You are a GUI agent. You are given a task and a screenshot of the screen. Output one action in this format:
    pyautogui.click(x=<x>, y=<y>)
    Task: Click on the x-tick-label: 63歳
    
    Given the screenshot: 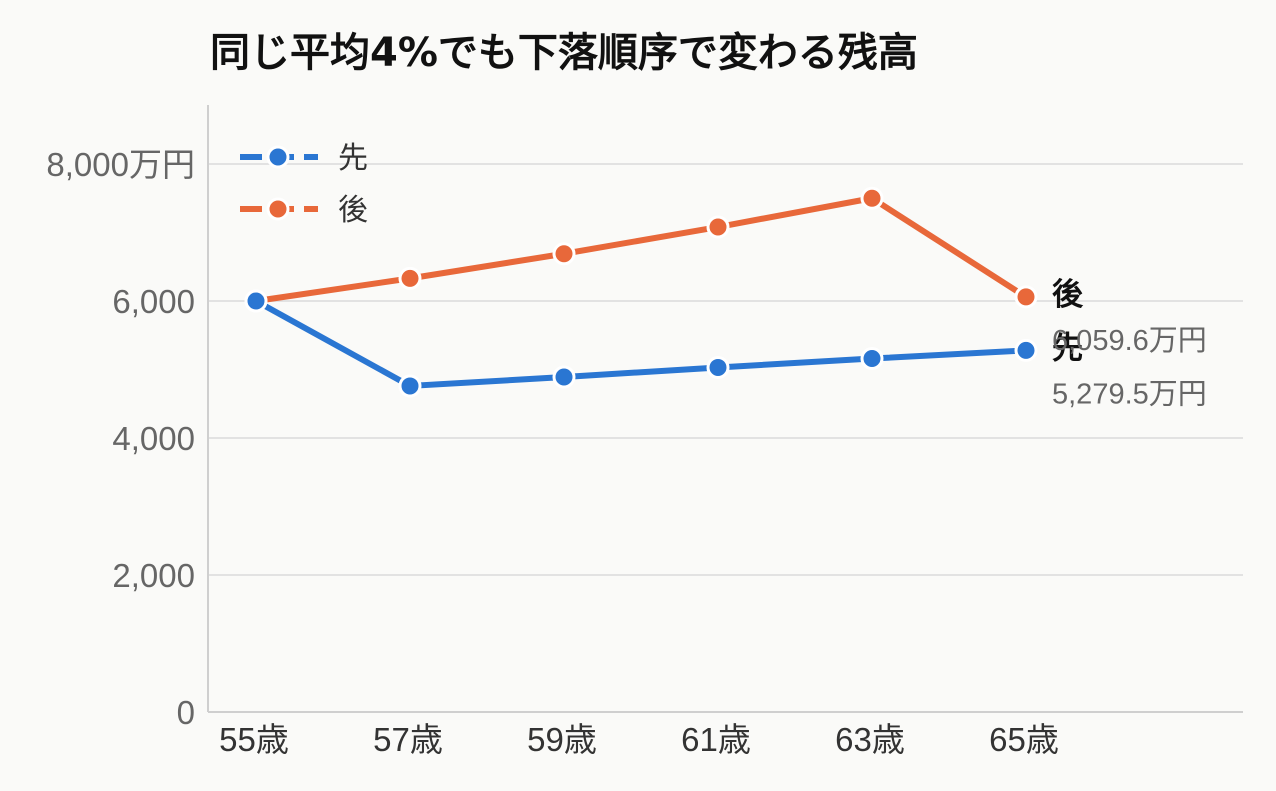 What is the action you would take?
    pyautogui.click(x=870, y=739)
    